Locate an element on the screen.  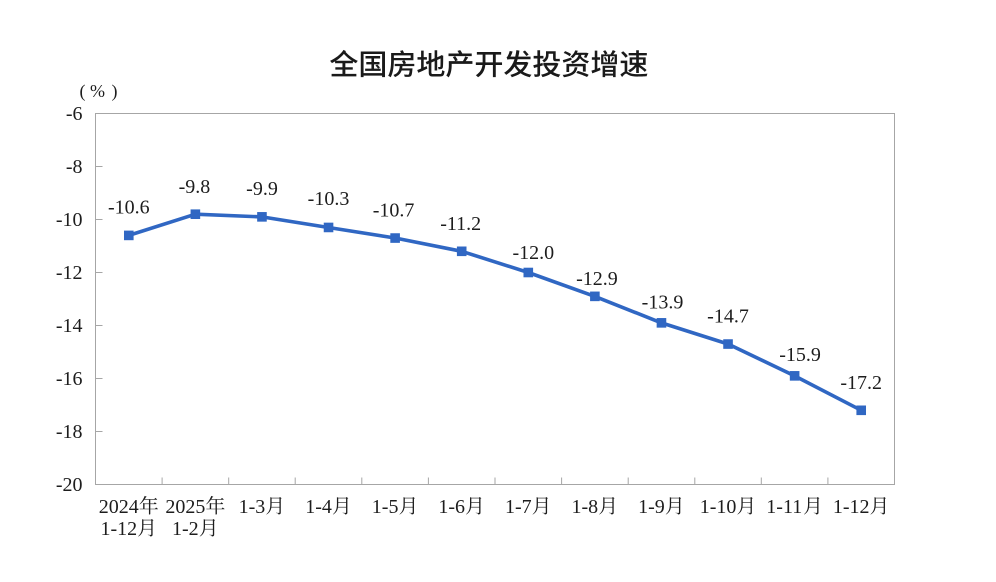
svg-text: -9.8 is located at coordinates (195, 187).